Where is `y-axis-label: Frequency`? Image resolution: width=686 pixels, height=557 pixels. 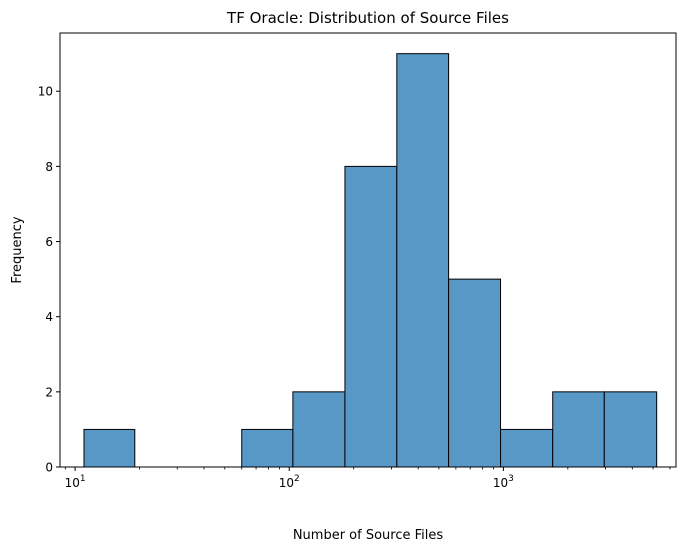
y-axis-label: Frequency is located at coordinates (17, 249).